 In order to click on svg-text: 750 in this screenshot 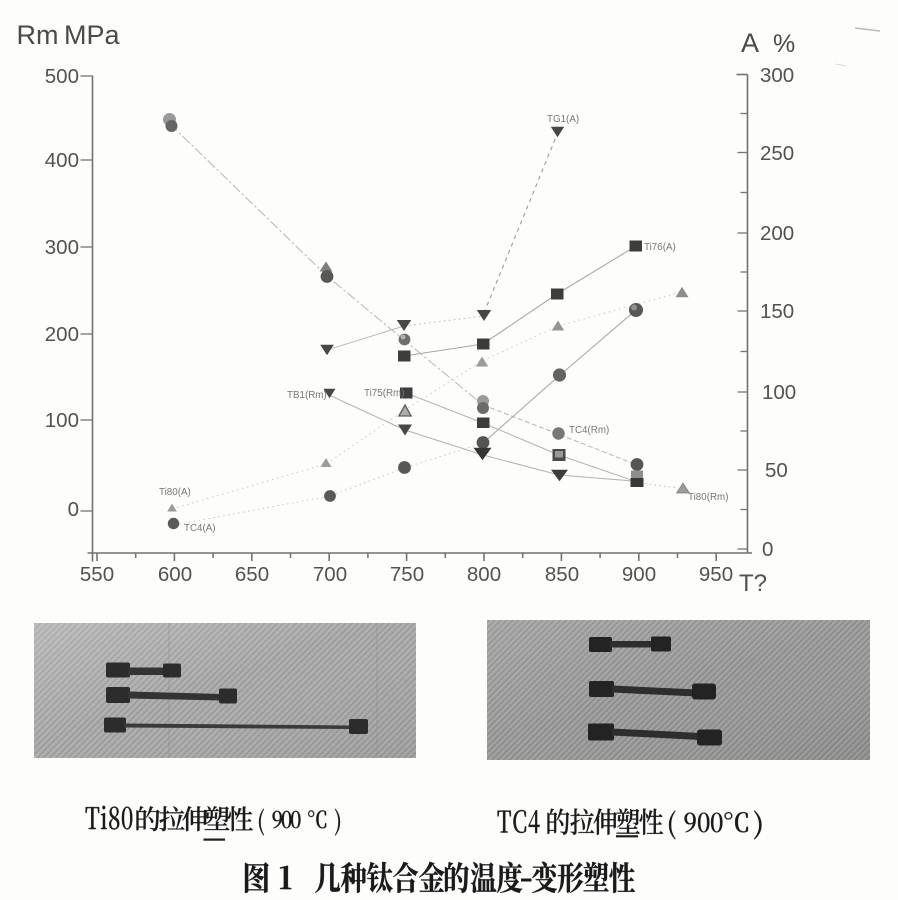, I will do `click(407, 574)`.